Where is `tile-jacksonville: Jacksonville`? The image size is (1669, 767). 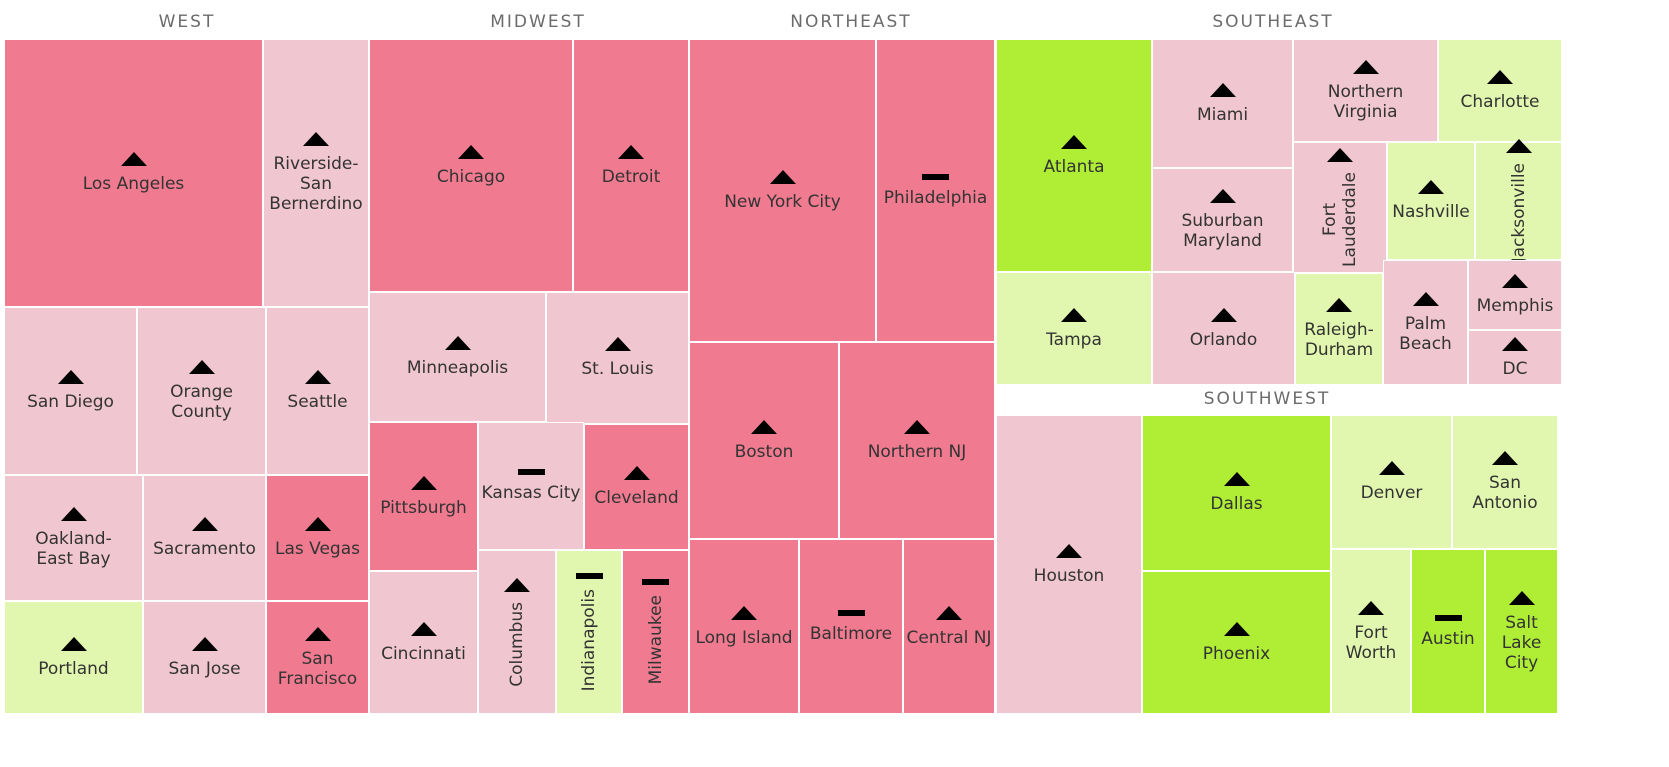
tile-jacksonville: Jacksonville is located at coordinates (1518, 201).